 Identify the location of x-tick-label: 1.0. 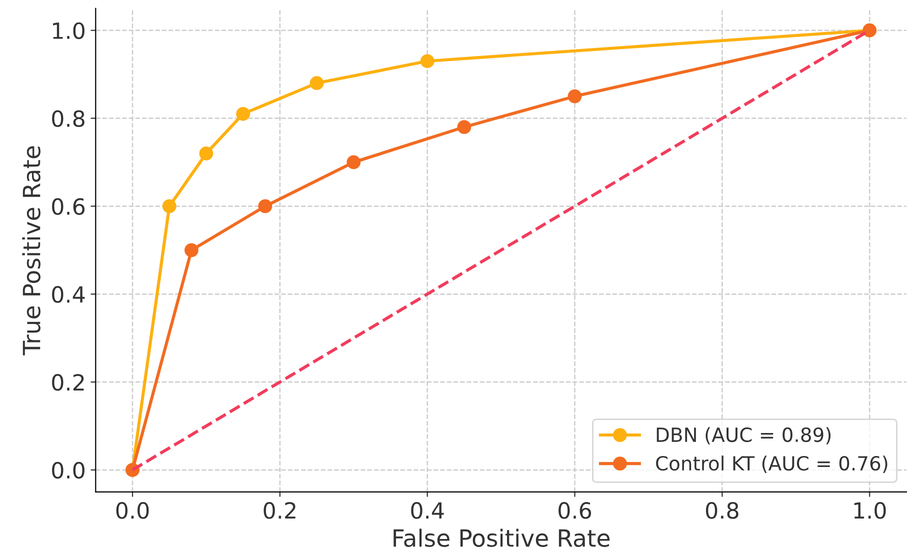
(870, 510).